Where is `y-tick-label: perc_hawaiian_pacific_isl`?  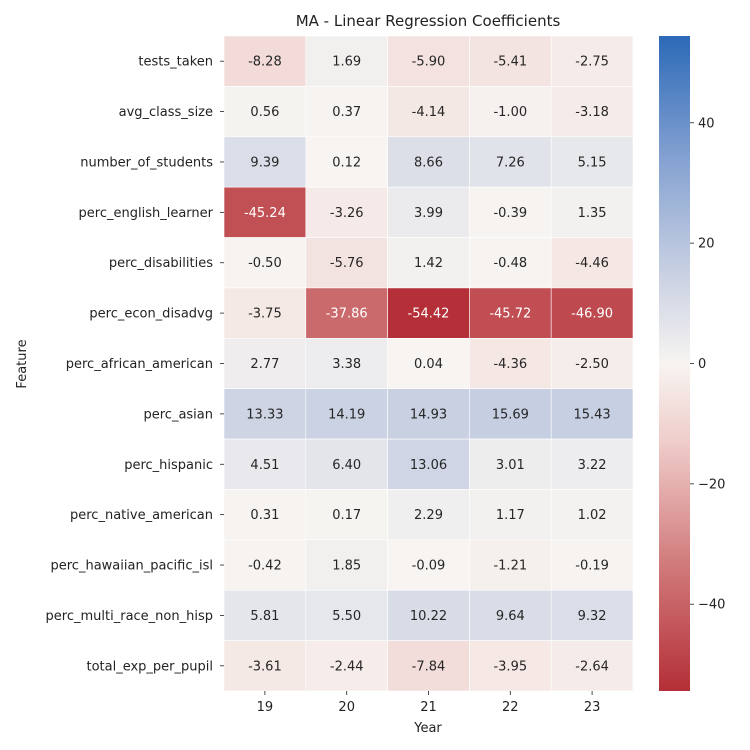 y-tick-label: perc_hawaiian_pacific_isl is located at coordinates (132, 566).